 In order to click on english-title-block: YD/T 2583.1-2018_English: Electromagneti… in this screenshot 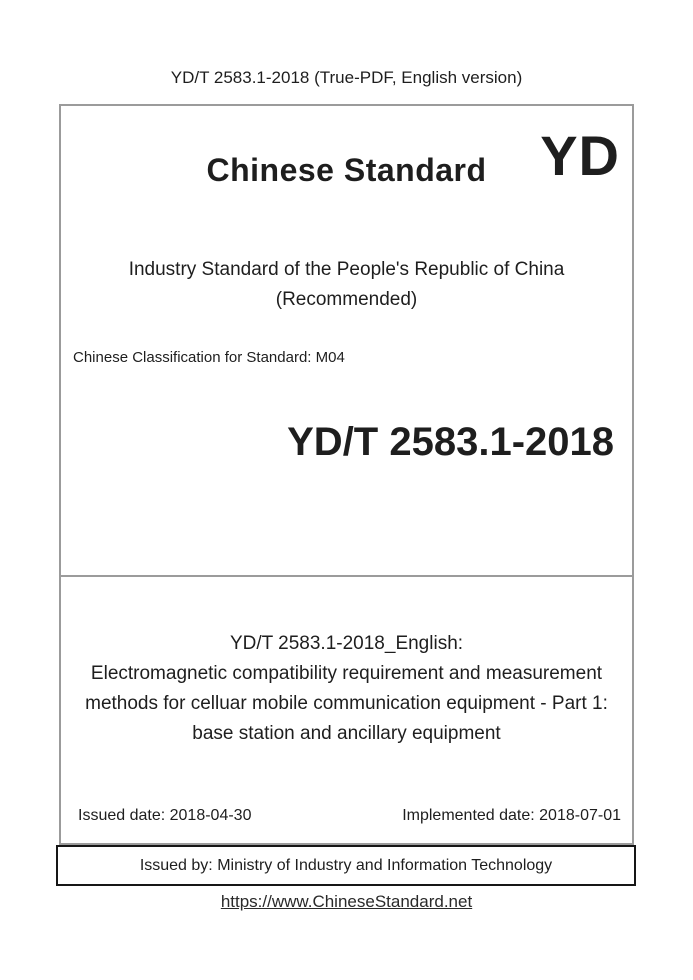, I will do `click(347, 689)`.